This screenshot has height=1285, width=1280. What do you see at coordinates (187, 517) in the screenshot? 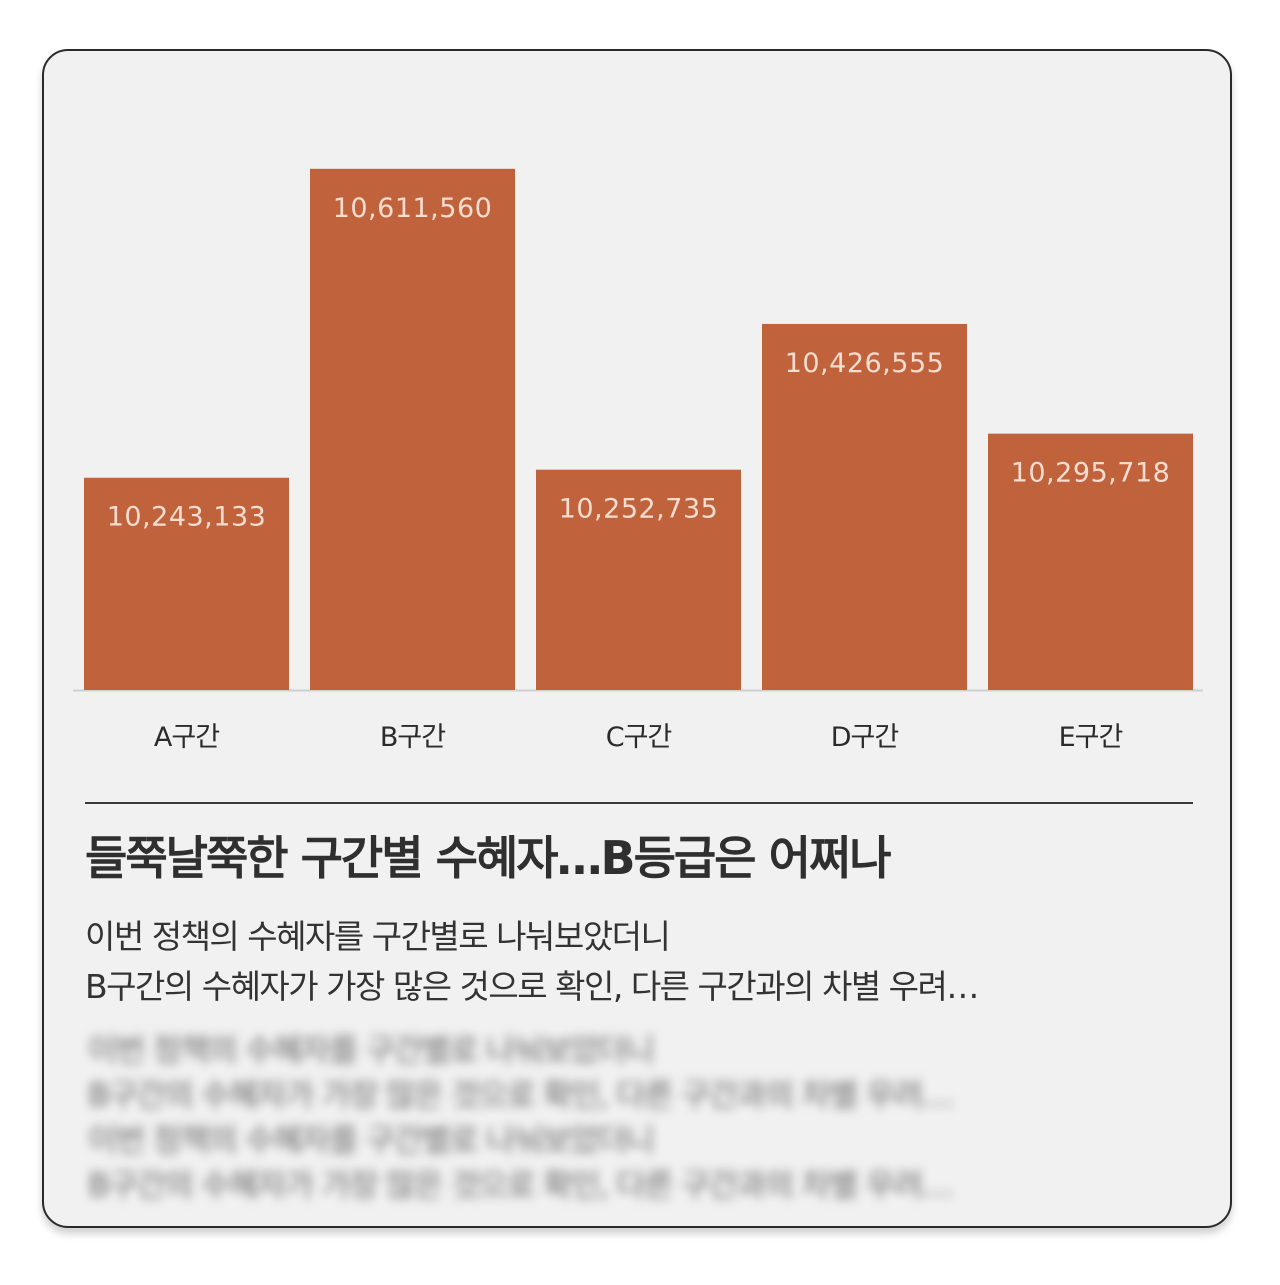
I see `bar-value-label: 10,243,133` at bounding box center [187, 517].